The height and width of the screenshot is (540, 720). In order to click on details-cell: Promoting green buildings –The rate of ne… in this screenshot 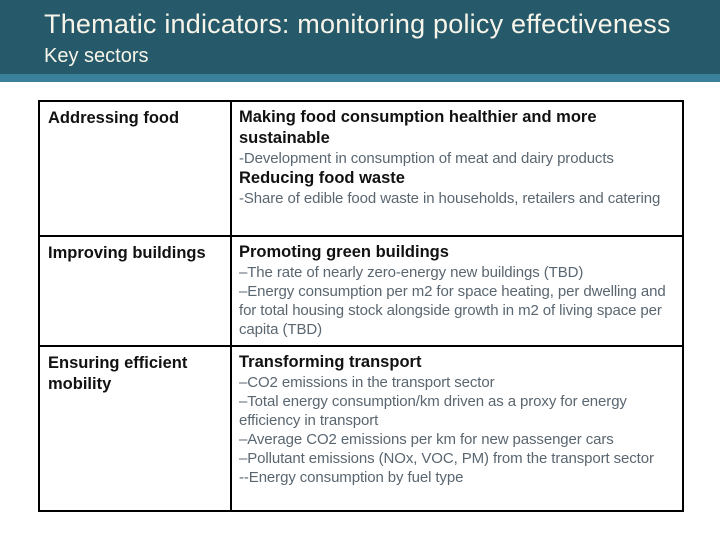, I will do `click(457, 291)`.